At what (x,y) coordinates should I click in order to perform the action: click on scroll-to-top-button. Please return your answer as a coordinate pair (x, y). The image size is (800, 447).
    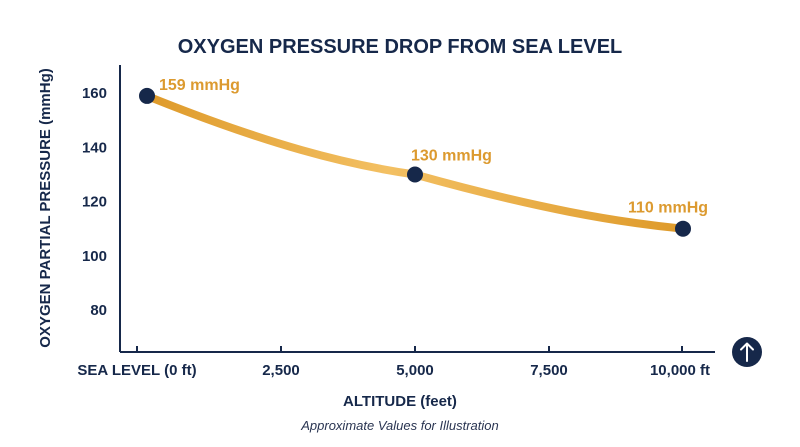
    Looking at the image, I should click on (747, 352).